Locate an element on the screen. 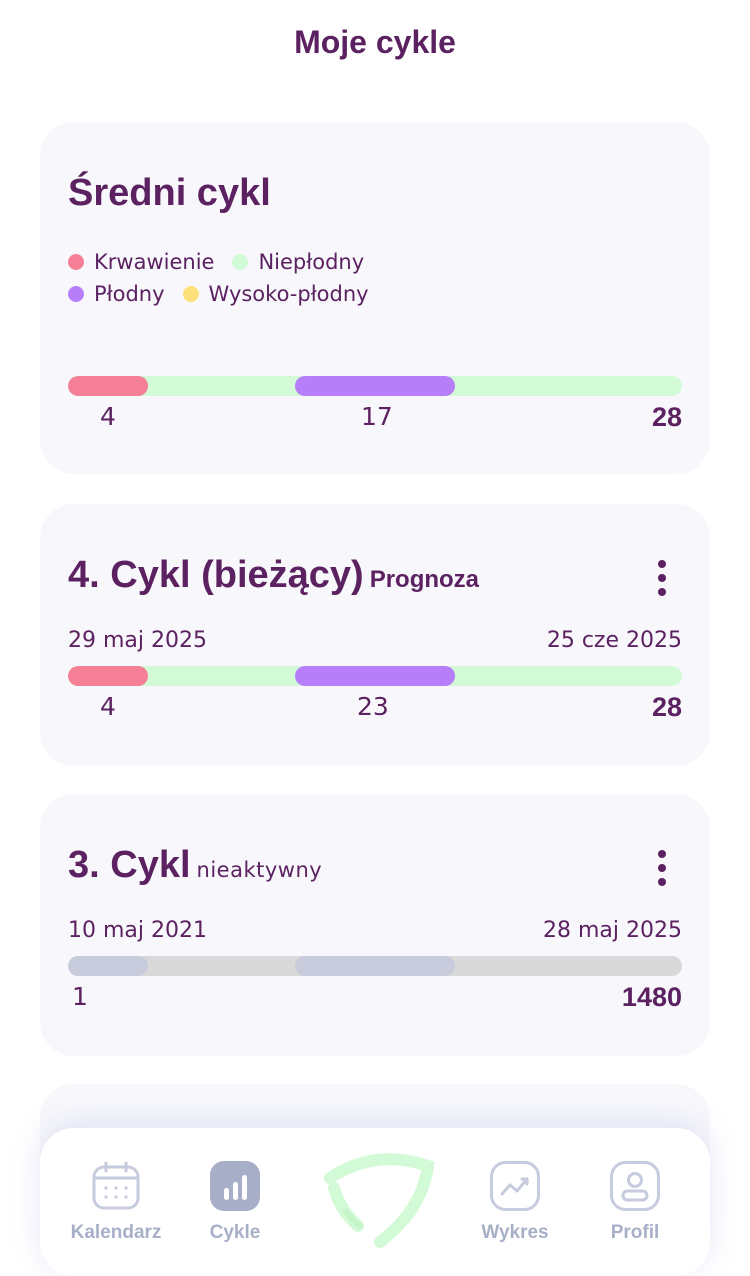  bottom-navigation: Kalendarz Cykle Wykres Profil is located at coordinates (375, 1202).